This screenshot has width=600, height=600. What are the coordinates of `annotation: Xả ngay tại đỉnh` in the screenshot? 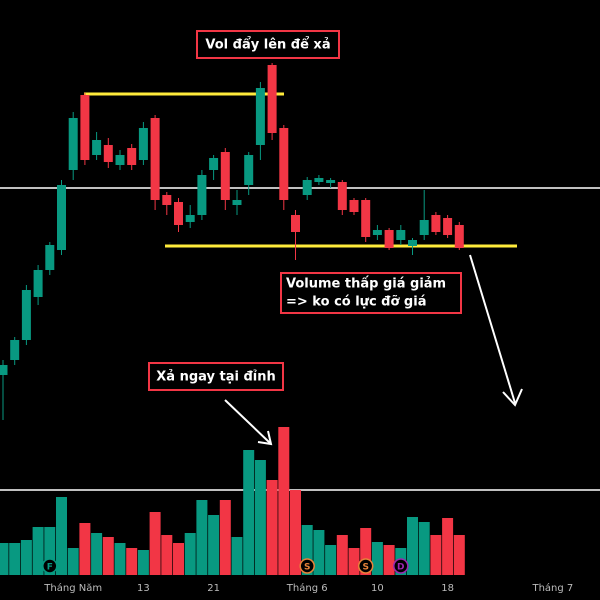 It's located at (216, 377).